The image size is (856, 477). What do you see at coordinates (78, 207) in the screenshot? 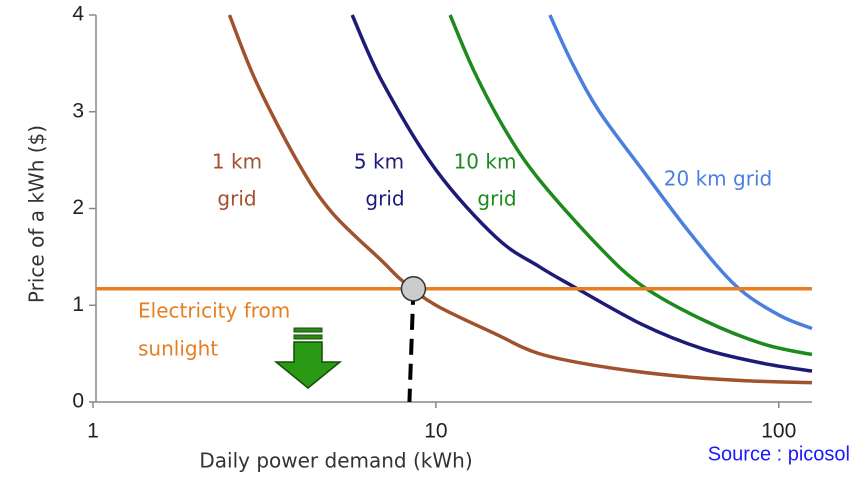
I see `y-tick-label: 2` at bounding box center [78, 207].